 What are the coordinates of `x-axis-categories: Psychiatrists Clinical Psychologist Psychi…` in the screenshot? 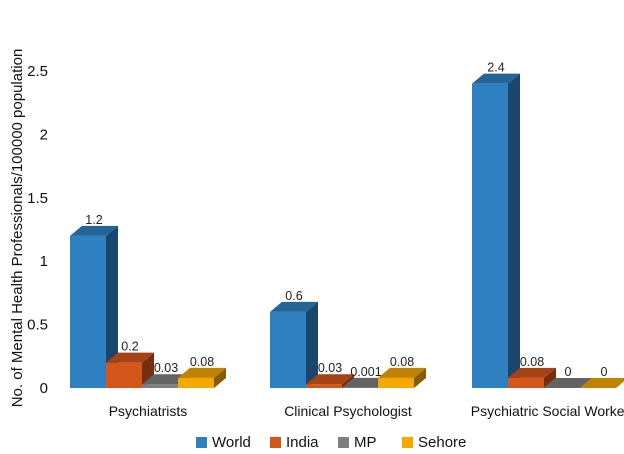 It's located at (366, 411).